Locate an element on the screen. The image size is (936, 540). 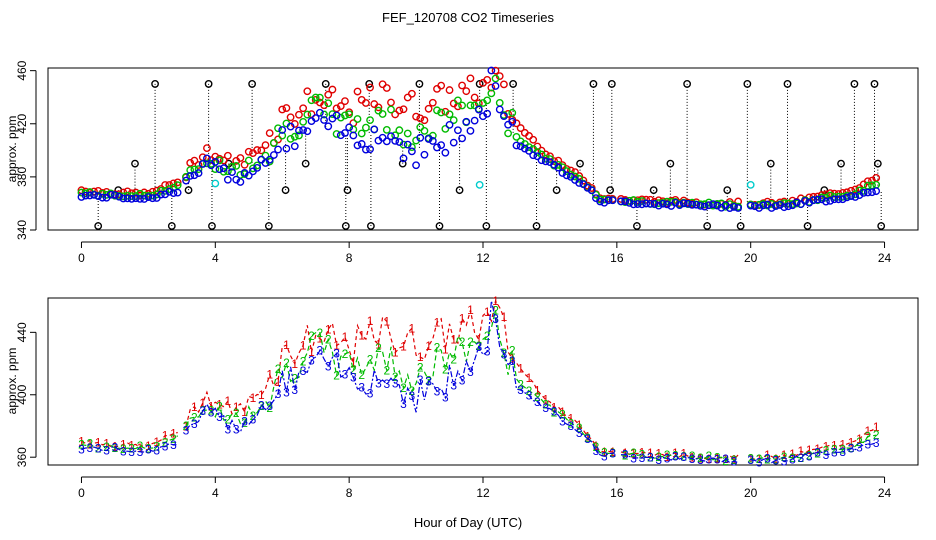
series-2-line is located at coordinates (679, 457).